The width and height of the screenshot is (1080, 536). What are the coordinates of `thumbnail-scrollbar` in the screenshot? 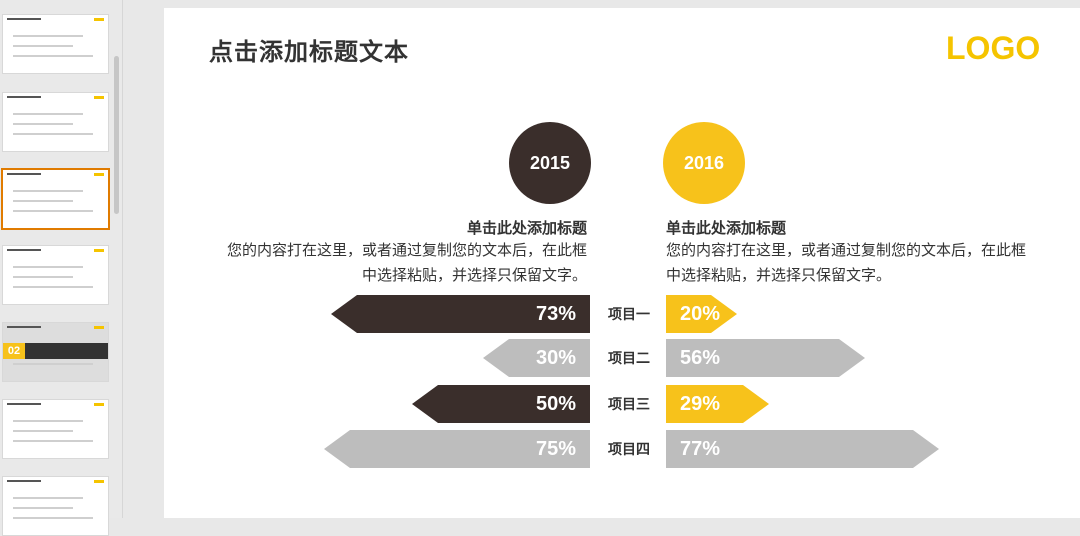 It's located at (116, 135).